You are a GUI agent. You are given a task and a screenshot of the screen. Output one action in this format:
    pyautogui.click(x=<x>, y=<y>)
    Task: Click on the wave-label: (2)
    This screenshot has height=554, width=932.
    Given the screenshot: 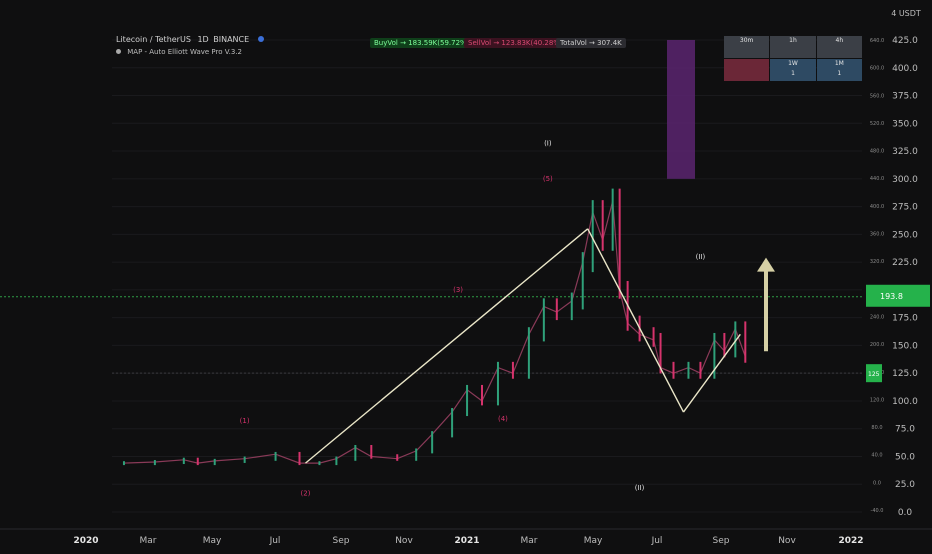 What is the action you would take?
    pyautogui.click(x=306, y=493)
    